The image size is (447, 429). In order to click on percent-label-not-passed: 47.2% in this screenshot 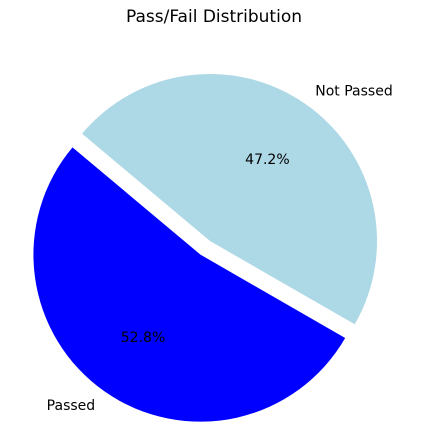, I will do `click(267, 160)`.